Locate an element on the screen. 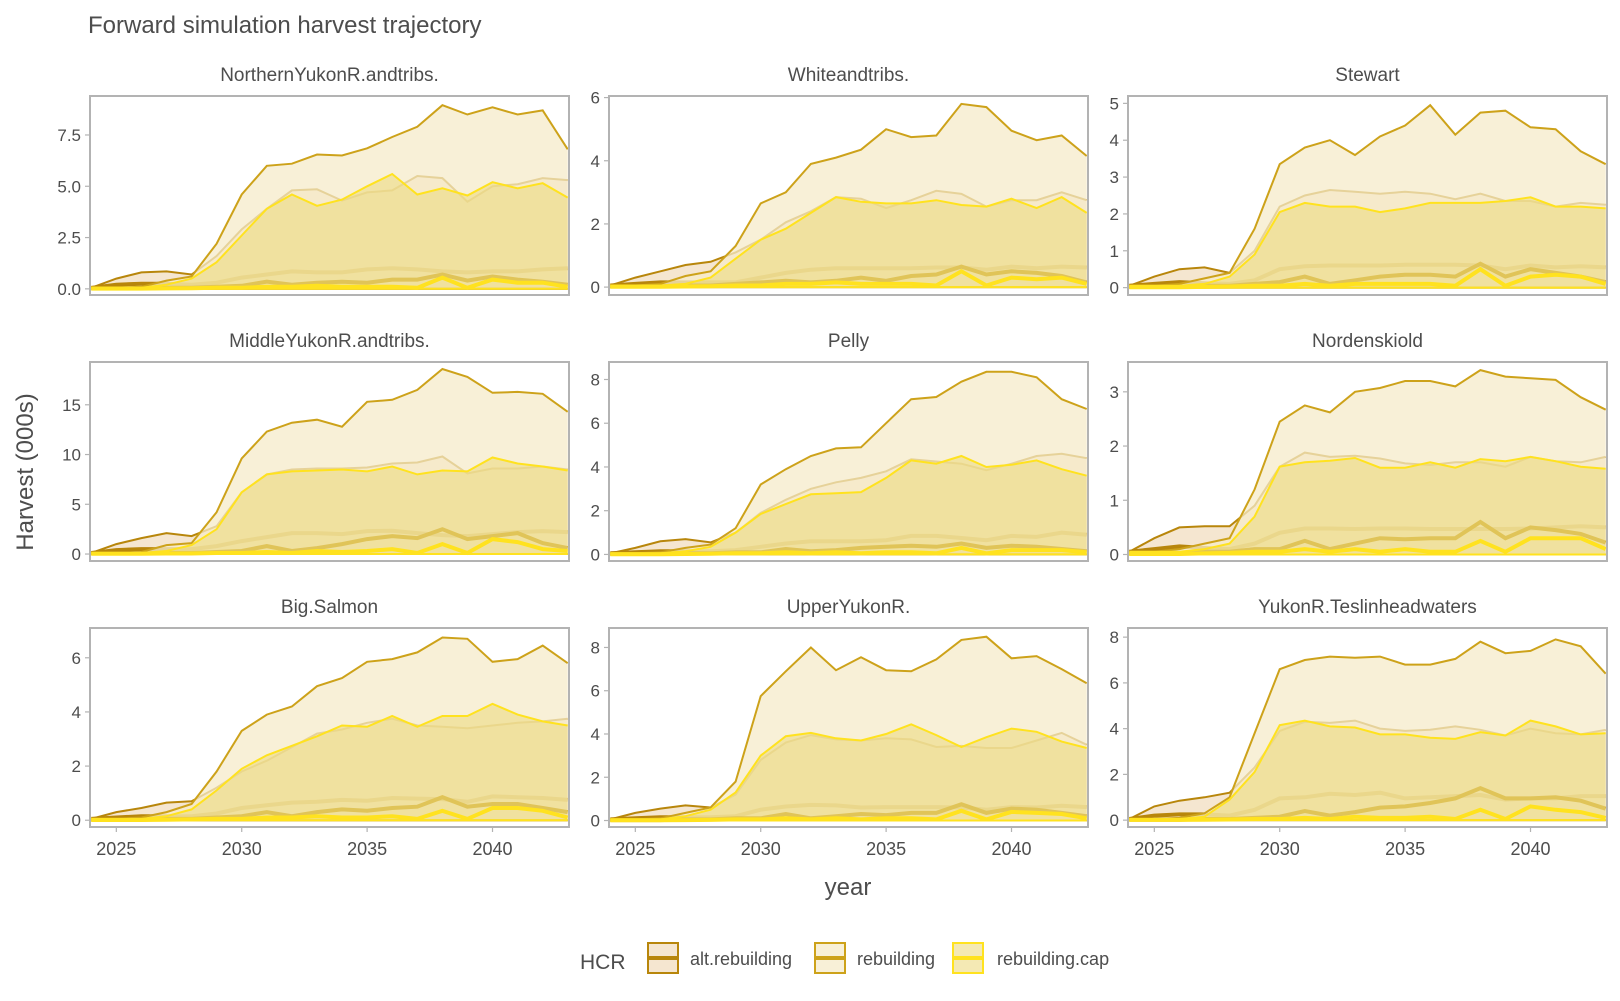 Image resolution: width=1620 pixels, height=1001 pixels. legend-item-rebuilding-cap: rebuilding.cap is located at coordinates (1030, 958).